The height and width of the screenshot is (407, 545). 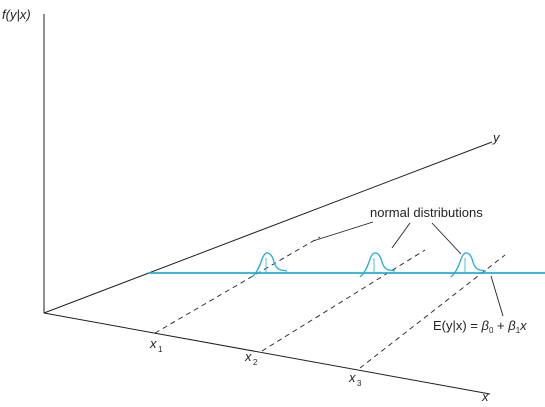 I want to click on normal-curve-x1, so click(x=269, y=265).